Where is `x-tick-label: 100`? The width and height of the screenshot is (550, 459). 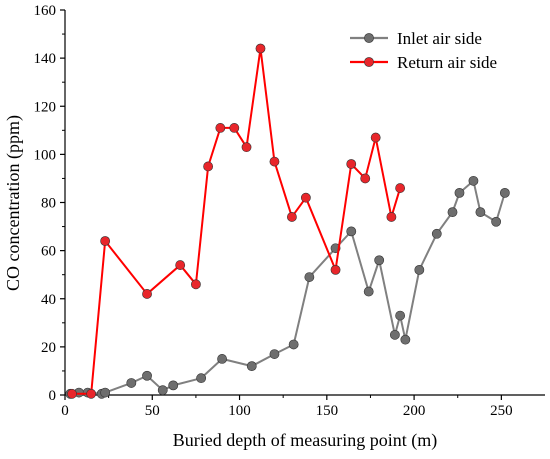 x-tick-label: 100 is located at coordinates (239, 411).